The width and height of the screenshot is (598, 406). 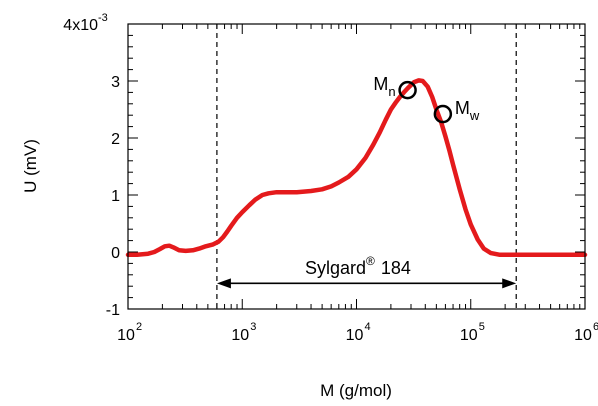 I want to click on range-label-suffix: 184, so click(x=396, y=268).